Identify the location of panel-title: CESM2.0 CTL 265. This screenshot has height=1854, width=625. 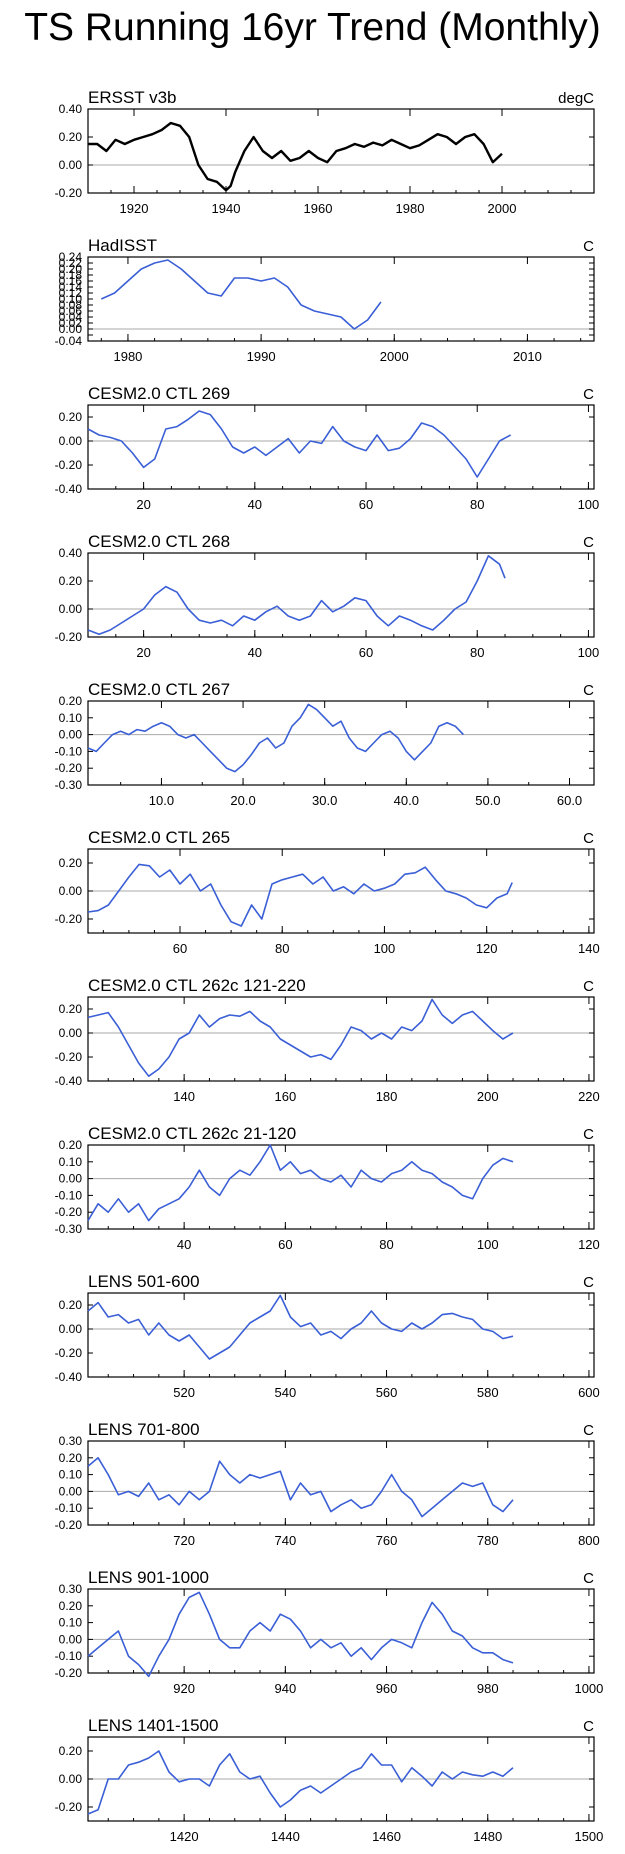
(159, 837).